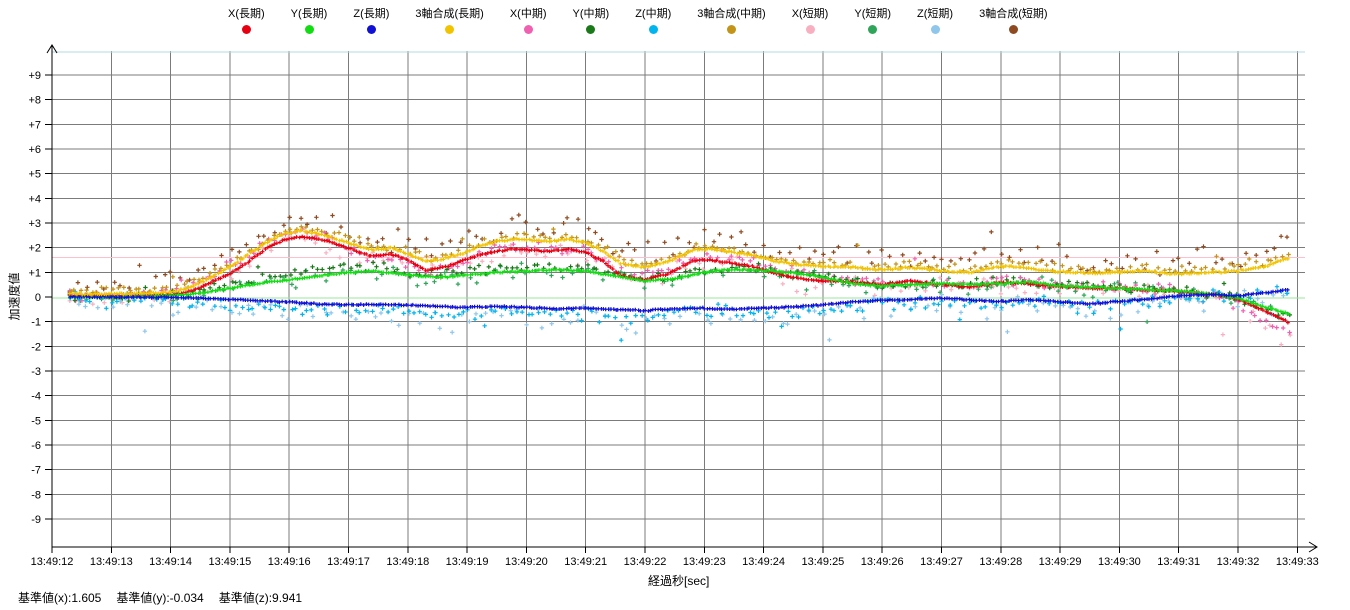 This screenshot has height=610, width=1350. I want to click on legend-item-12: 3軸合成(短期), so click(1013, 21).